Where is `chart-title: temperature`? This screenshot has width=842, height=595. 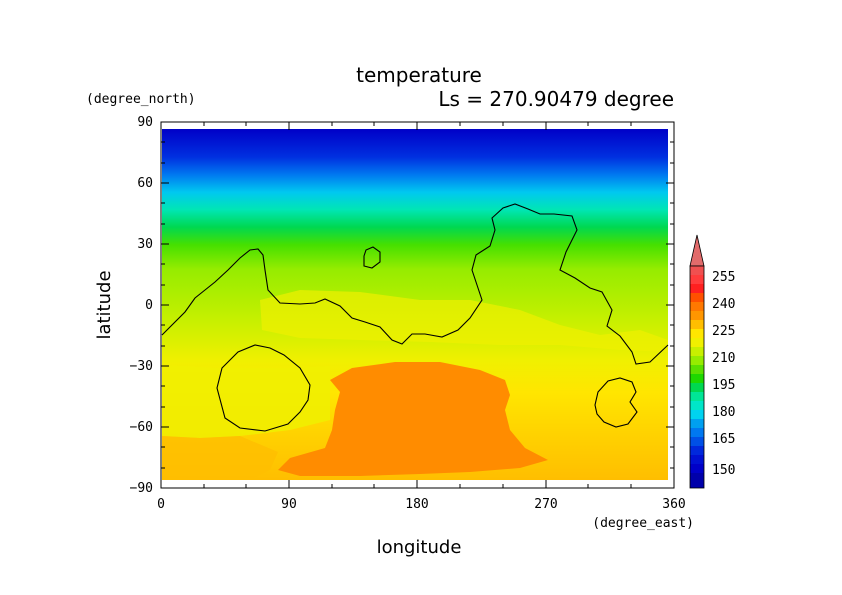
chart-title: temperature is located at coordinates (419, 75).